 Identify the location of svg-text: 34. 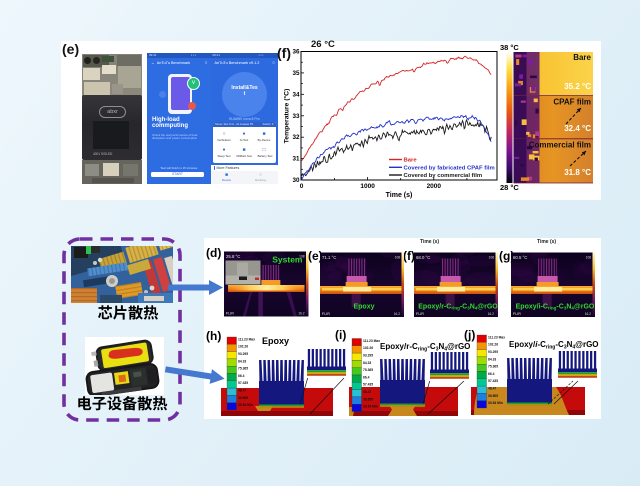
(296, 94).